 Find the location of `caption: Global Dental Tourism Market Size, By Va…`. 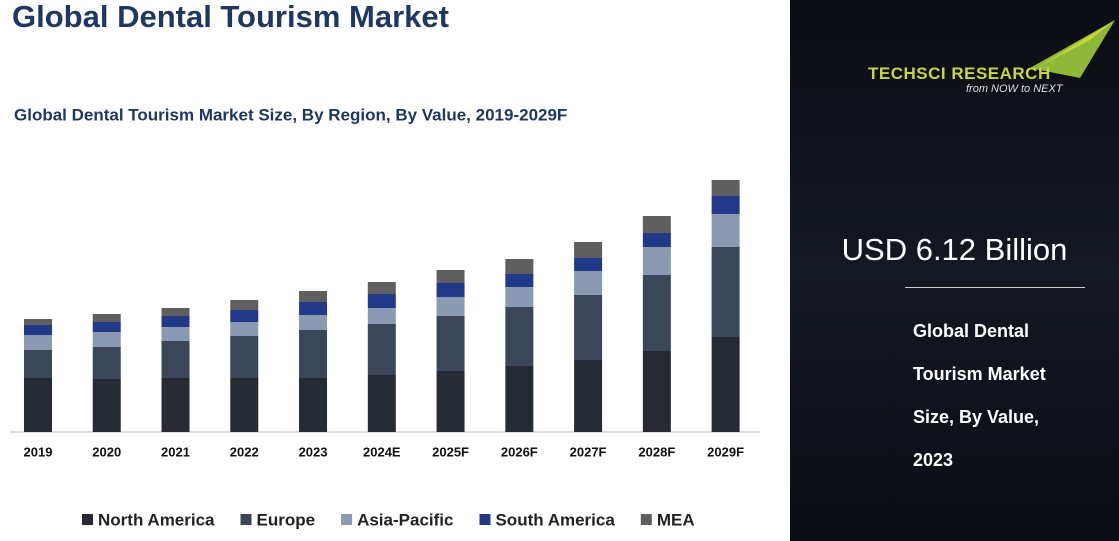

caption: Global Dental Tourism Market Size, By Va… is located at coordinates (979, 395).